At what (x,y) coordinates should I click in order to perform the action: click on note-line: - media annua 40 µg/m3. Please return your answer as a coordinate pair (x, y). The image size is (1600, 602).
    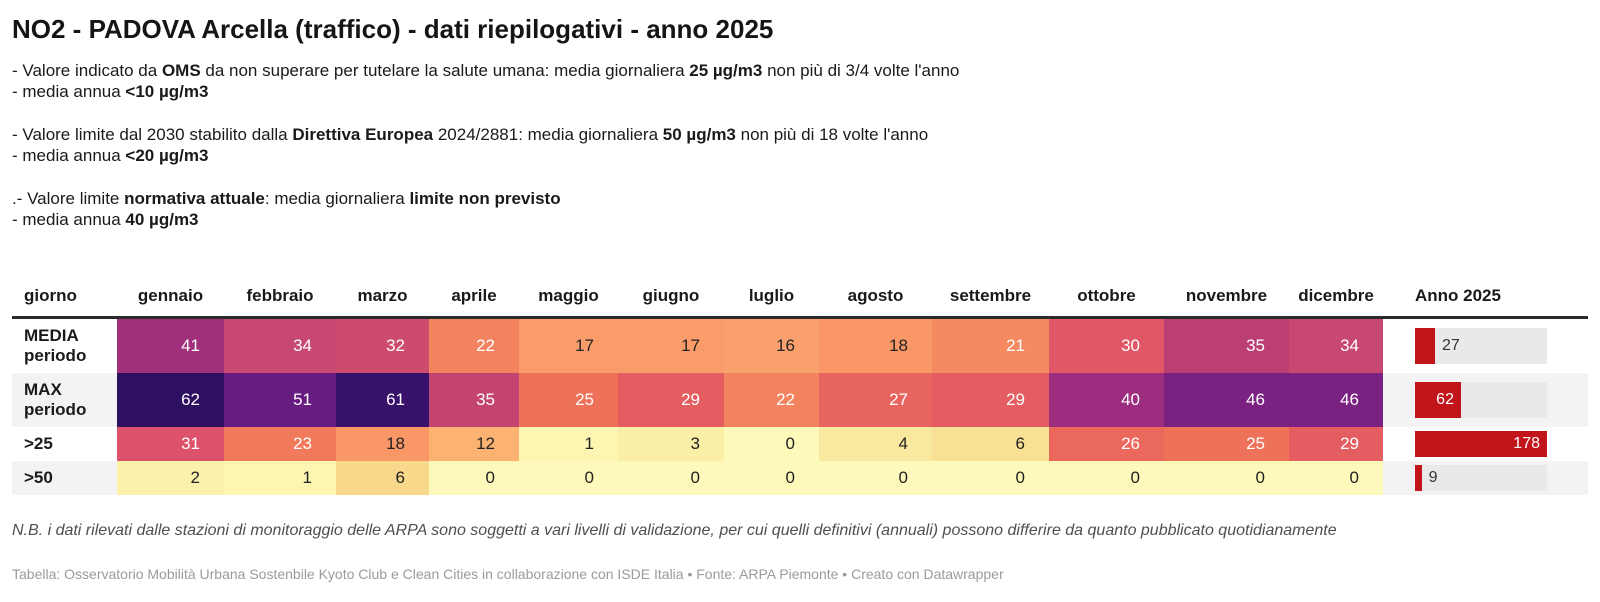
    Looking at the image, I should click on (800, 219).